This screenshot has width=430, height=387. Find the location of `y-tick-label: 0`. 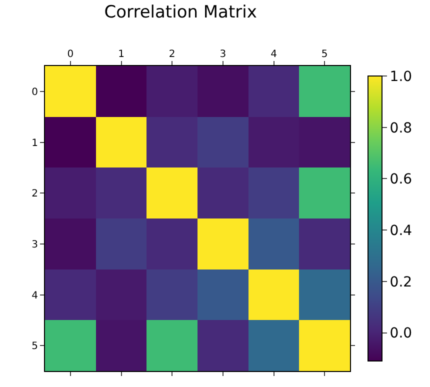

y-tick-label: 0 is located at coordinates (35, 92).